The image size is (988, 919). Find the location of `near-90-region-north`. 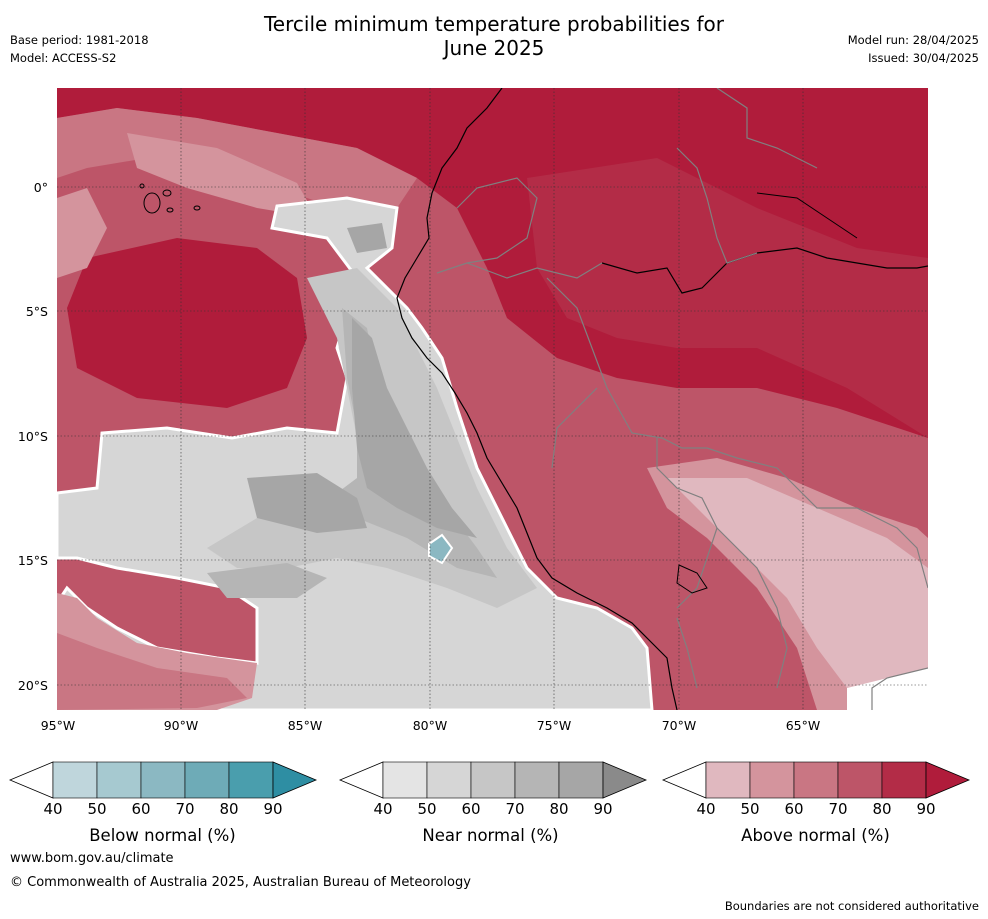

near-90-region-north is located at coordinates (367, 238).